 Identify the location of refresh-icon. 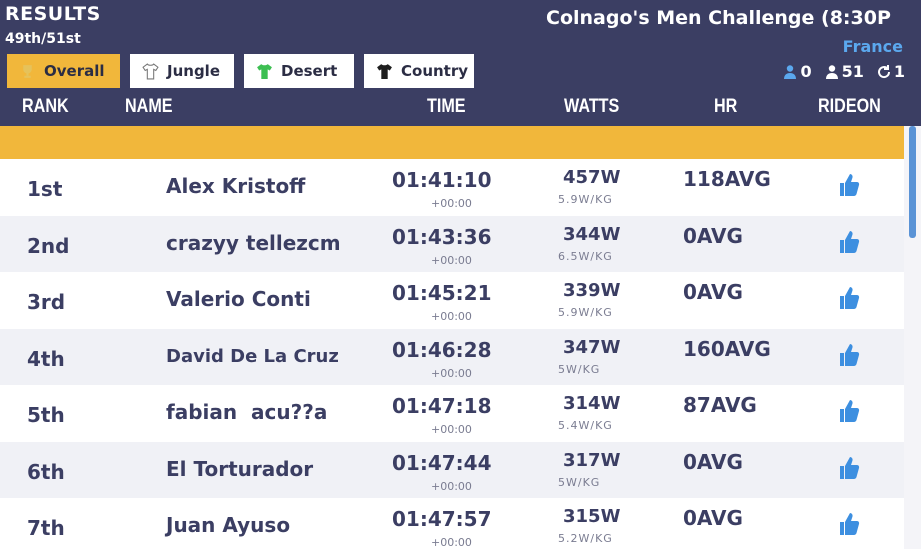
(883, 71).